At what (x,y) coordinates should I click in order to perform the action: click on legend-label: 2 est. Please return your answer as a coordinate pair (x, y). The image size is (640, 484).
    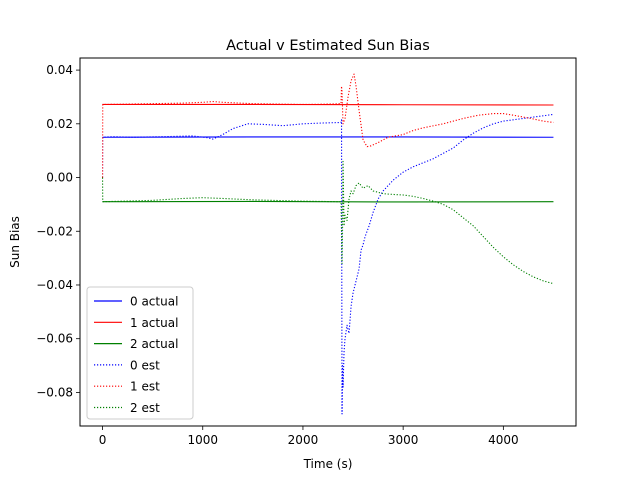
    Looking at the image, I should click on (145, 408).